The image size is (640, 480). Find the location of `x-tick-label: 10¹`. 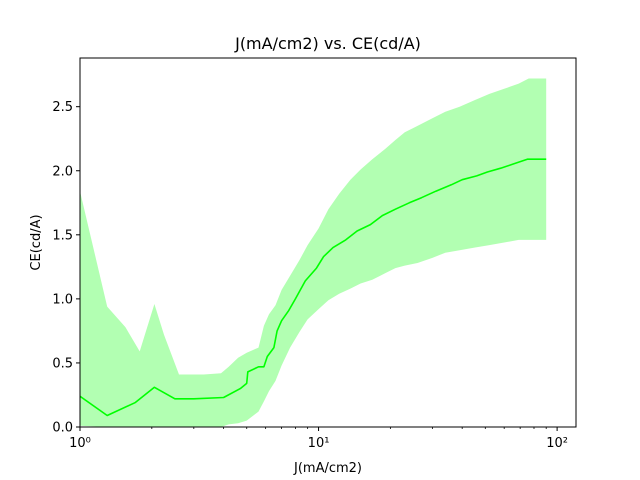

x-tick-label: 10¹ is located at coordinates (319, 443).